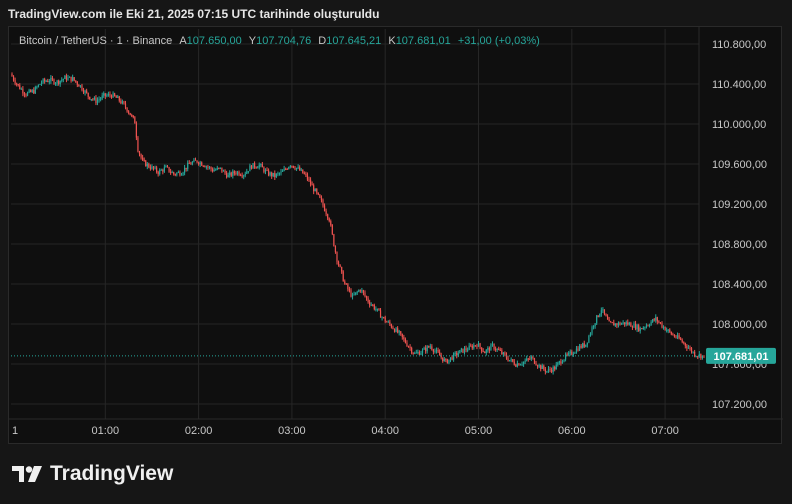  I want to click on x-tick-label: 06:00, so click(572, 431).